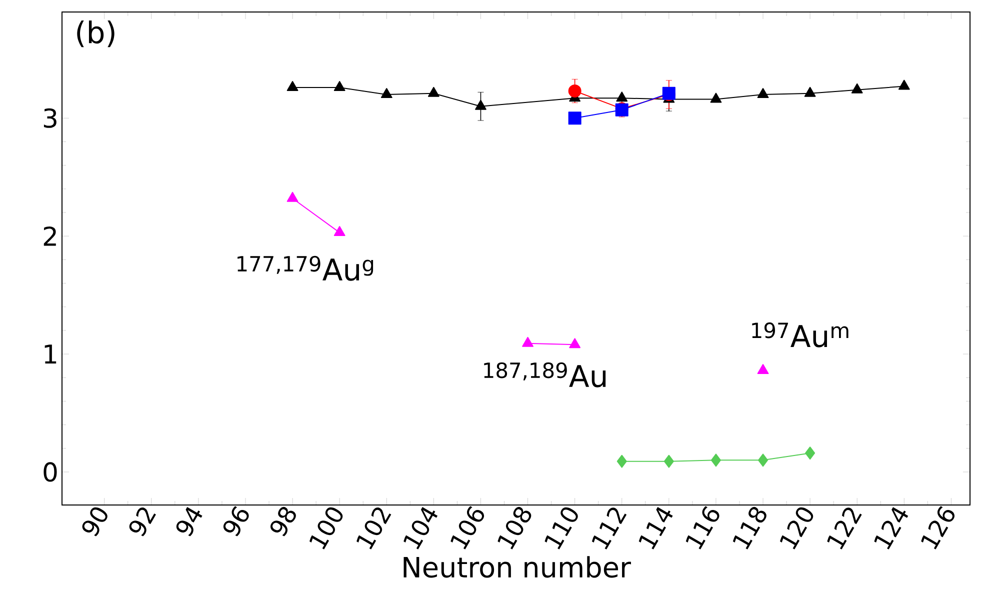  I want to click on x-tick-label: 96, so click(236, 521).